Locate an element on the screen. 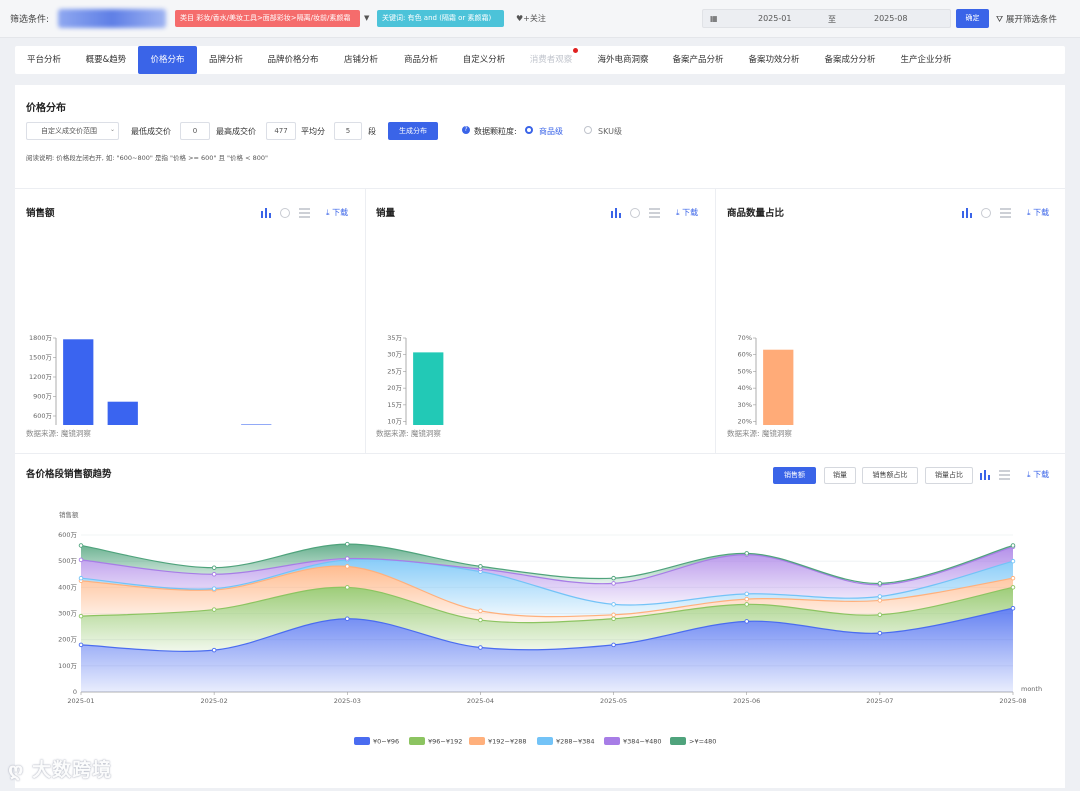  tab-product: 商品分析 is located at coordinates (420, 60).